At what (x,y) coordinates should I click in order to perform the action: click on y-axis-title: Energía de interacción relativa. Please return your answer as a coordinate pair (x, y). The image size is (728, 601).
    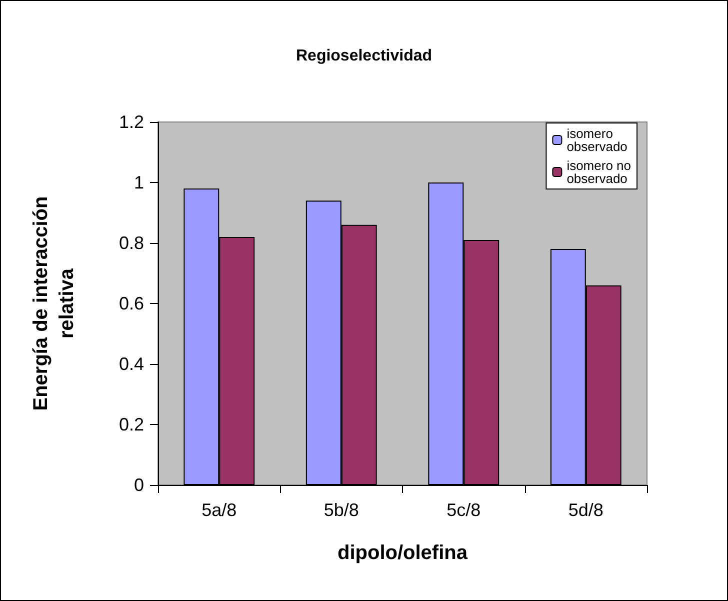
    Looking at the image, I should click on (54, 303).